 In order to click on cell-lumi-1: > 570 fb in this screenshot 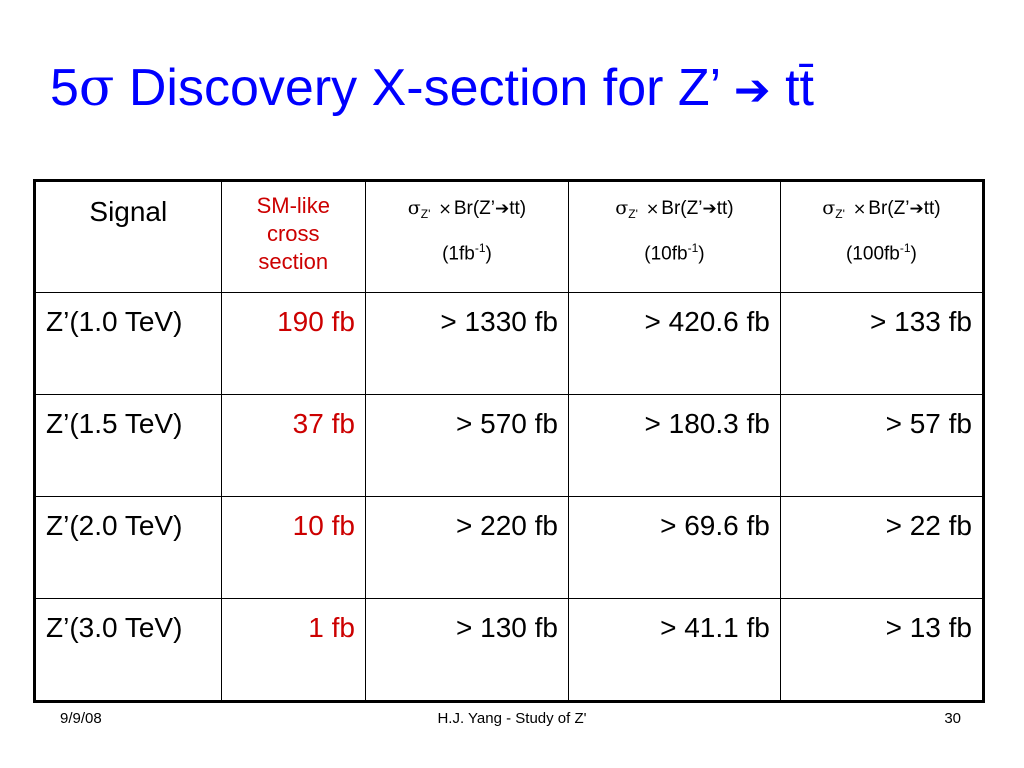, I will do `click(466, 445)`.